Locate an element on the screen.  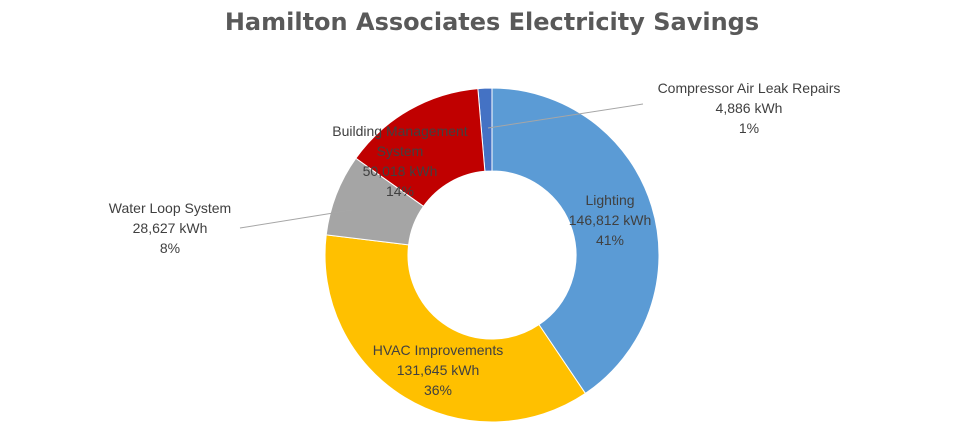
slice-building-management-system is located at coordinates (420, 148).